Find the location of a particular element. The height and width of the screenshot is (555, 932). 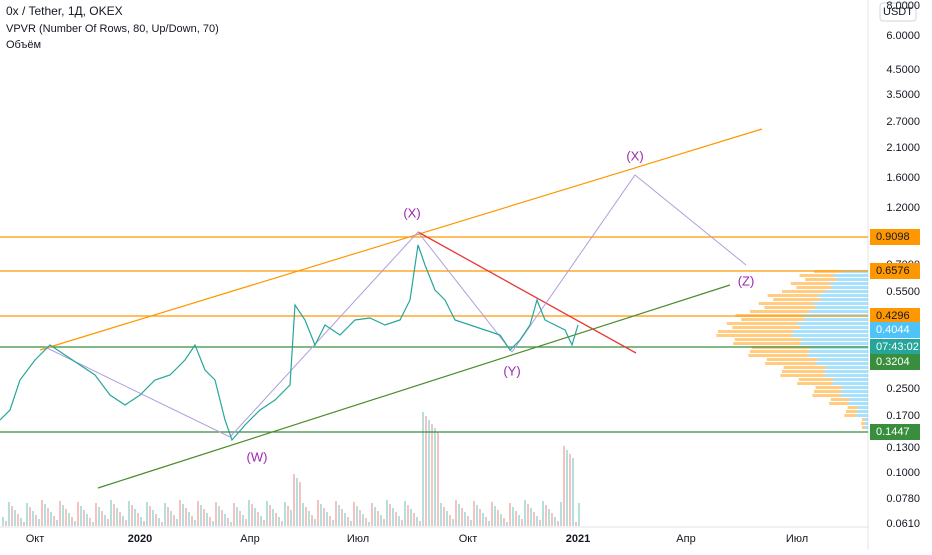

price-axis-label: 0.1700 is located at coordinates (903, 416).